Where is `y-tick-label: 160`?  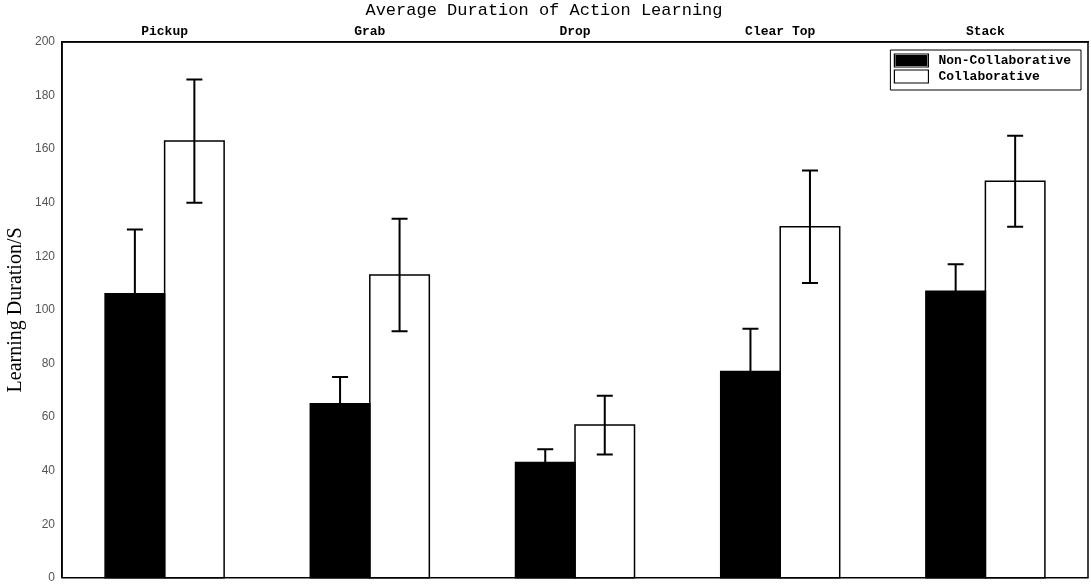 y-tick-label: 160 is located at coordinates (45, 148).